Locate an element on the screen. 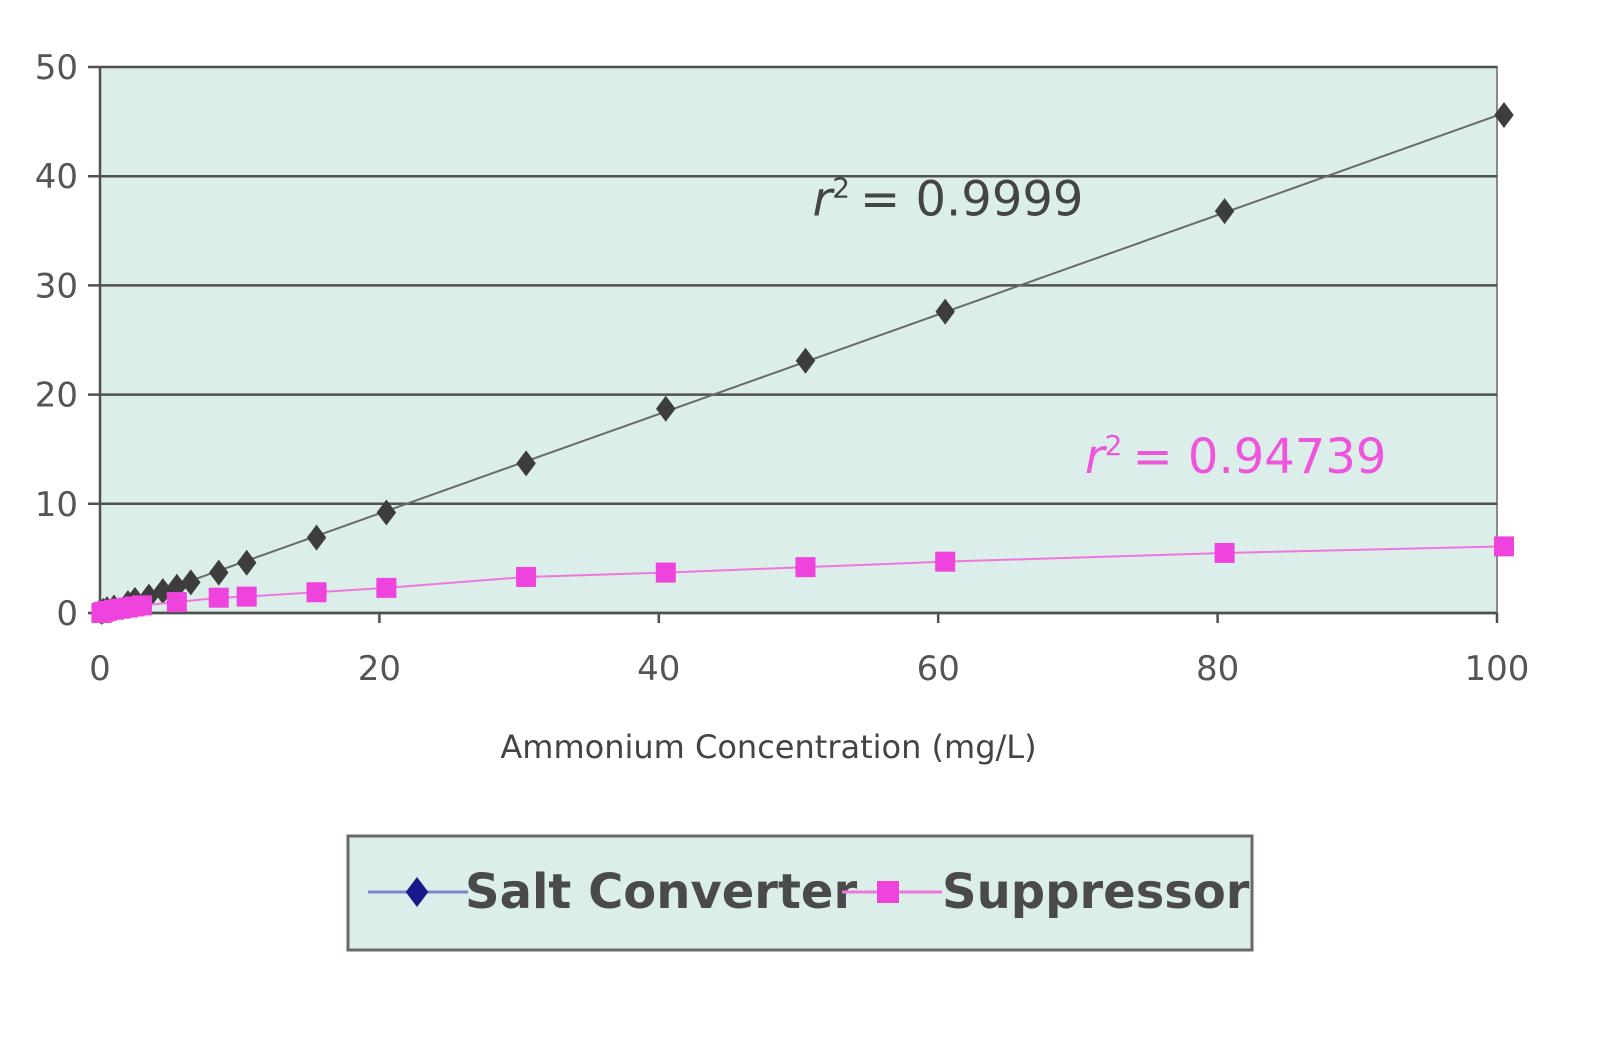  y-tick-label: 10 is located at coordinates (56, 505).